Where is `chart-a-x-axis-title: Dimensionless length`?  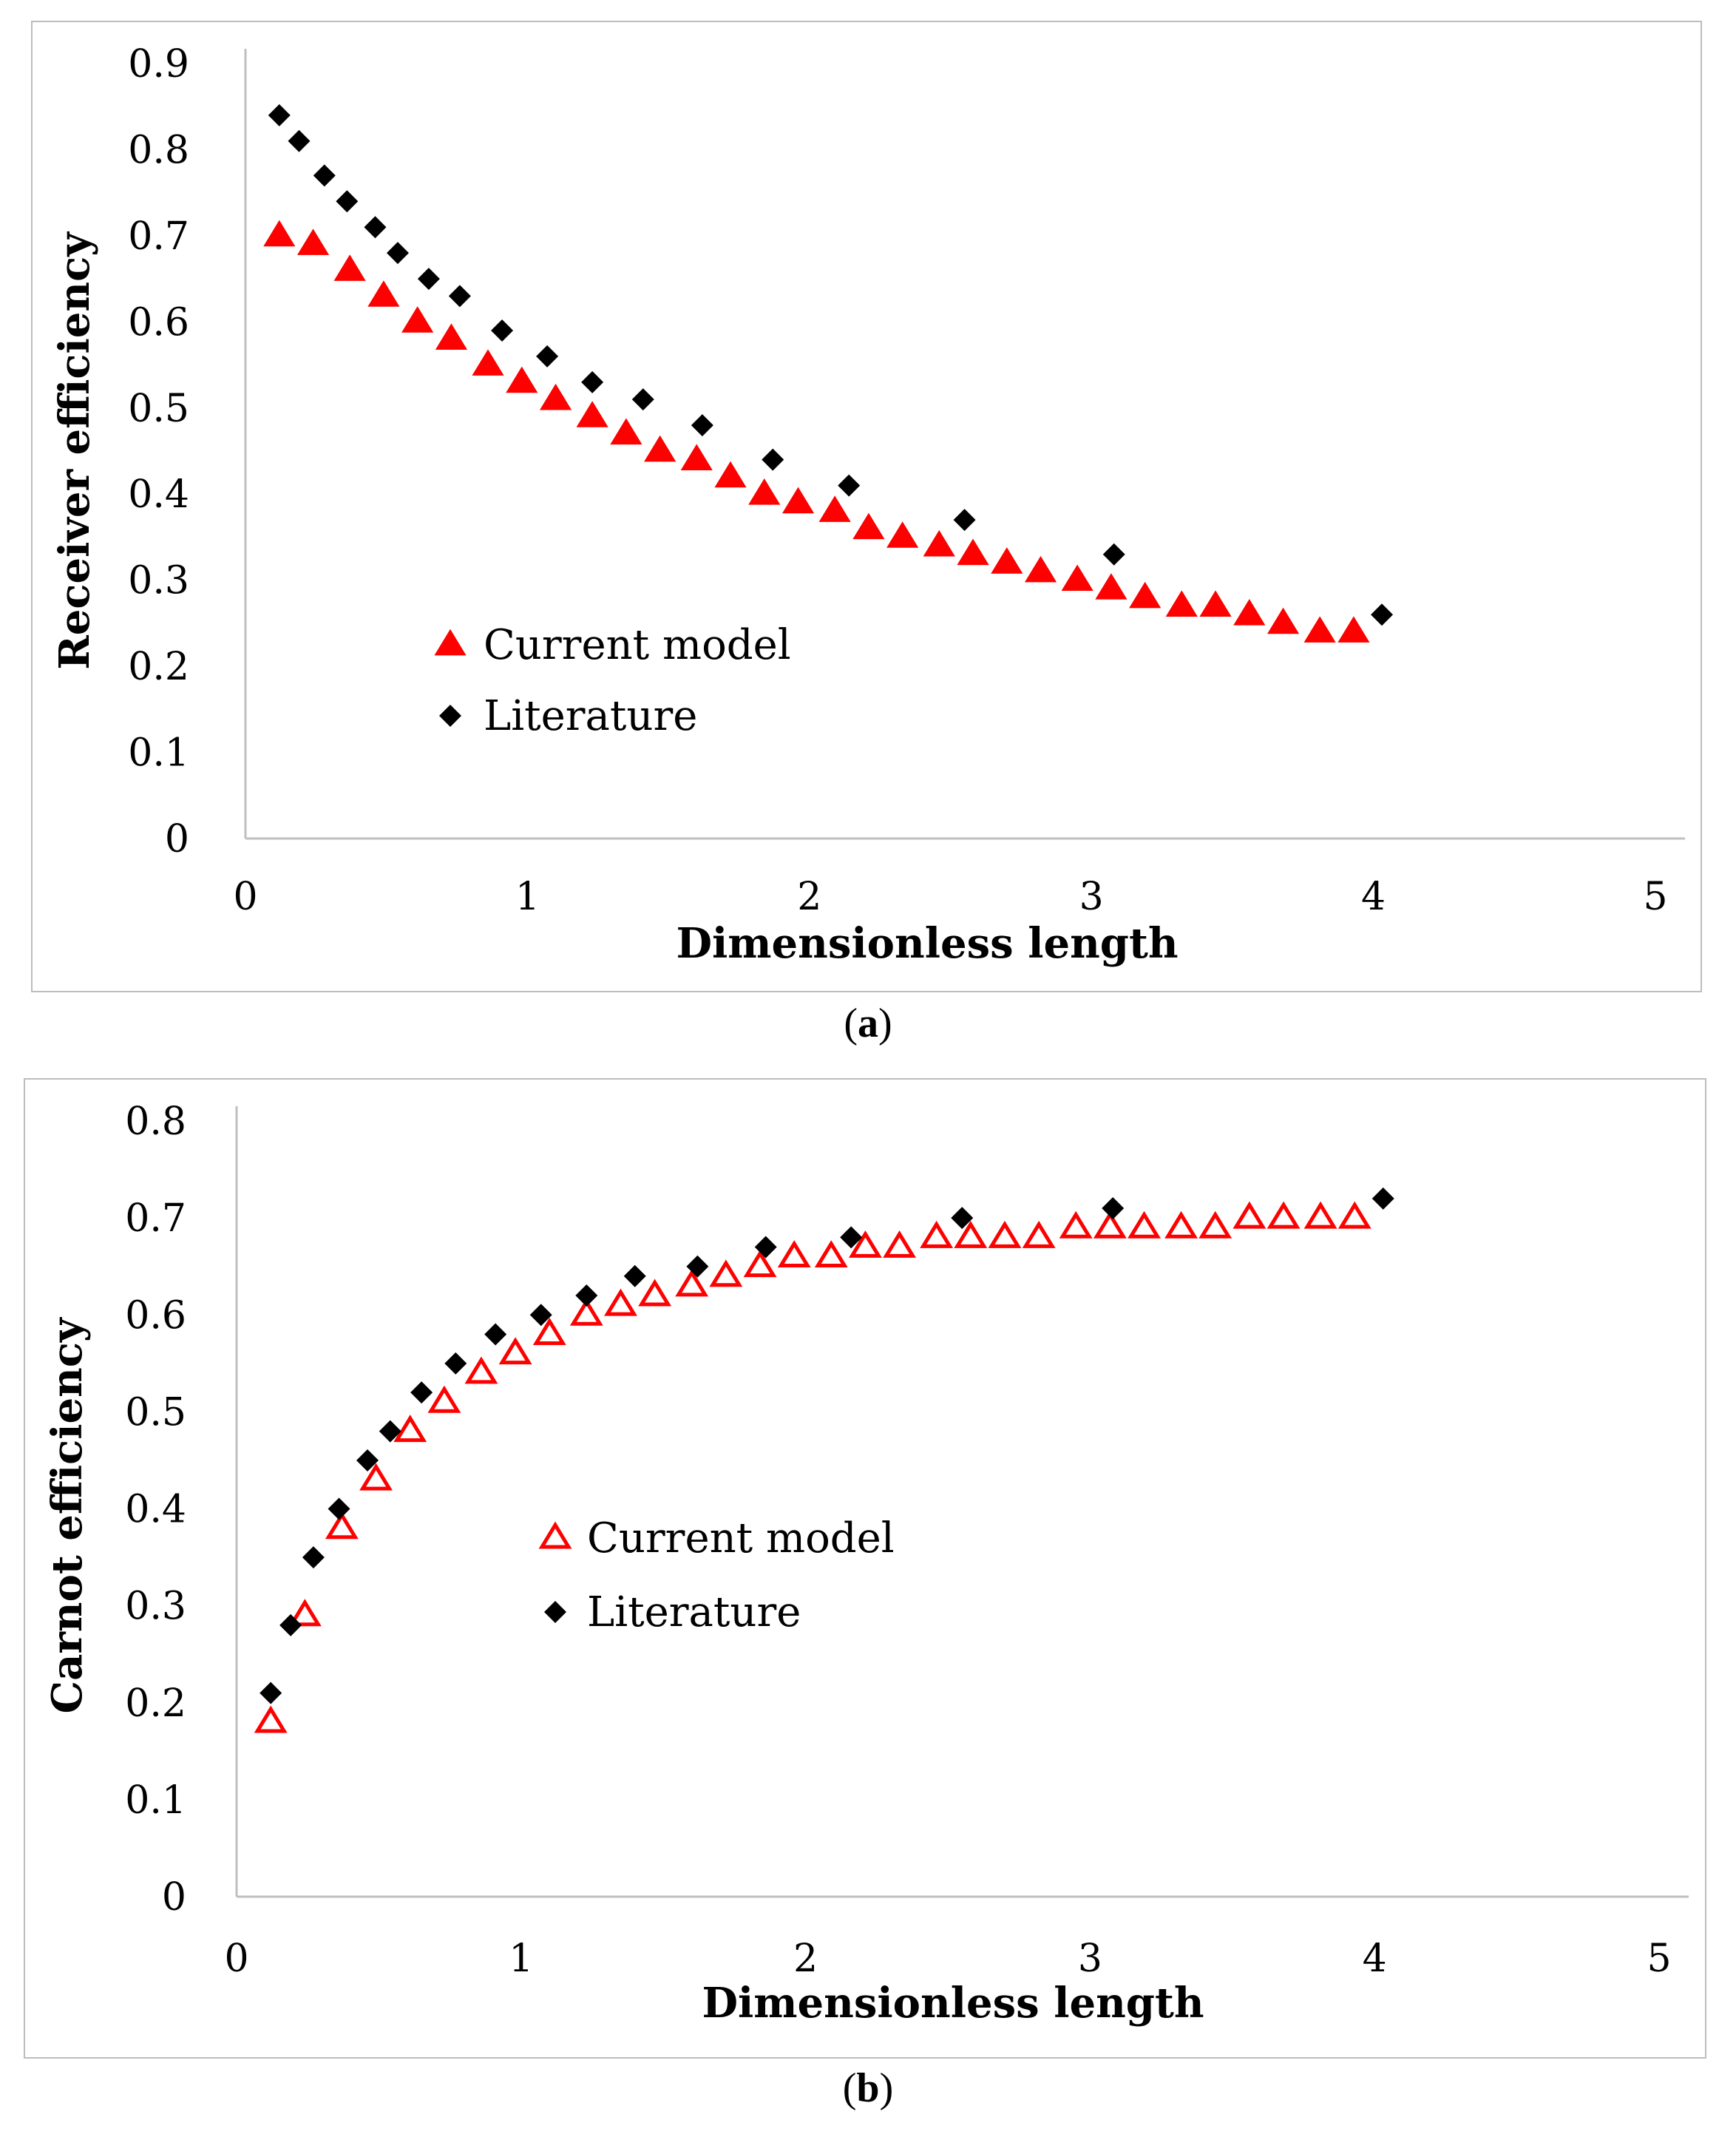
chart-a-x-axis-title: Dimensionless length is located at coordinates (927, 944).